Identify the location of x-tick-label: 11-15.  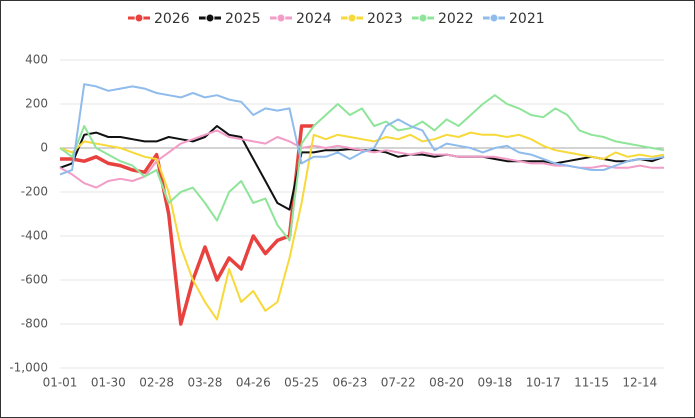
(591, 383).